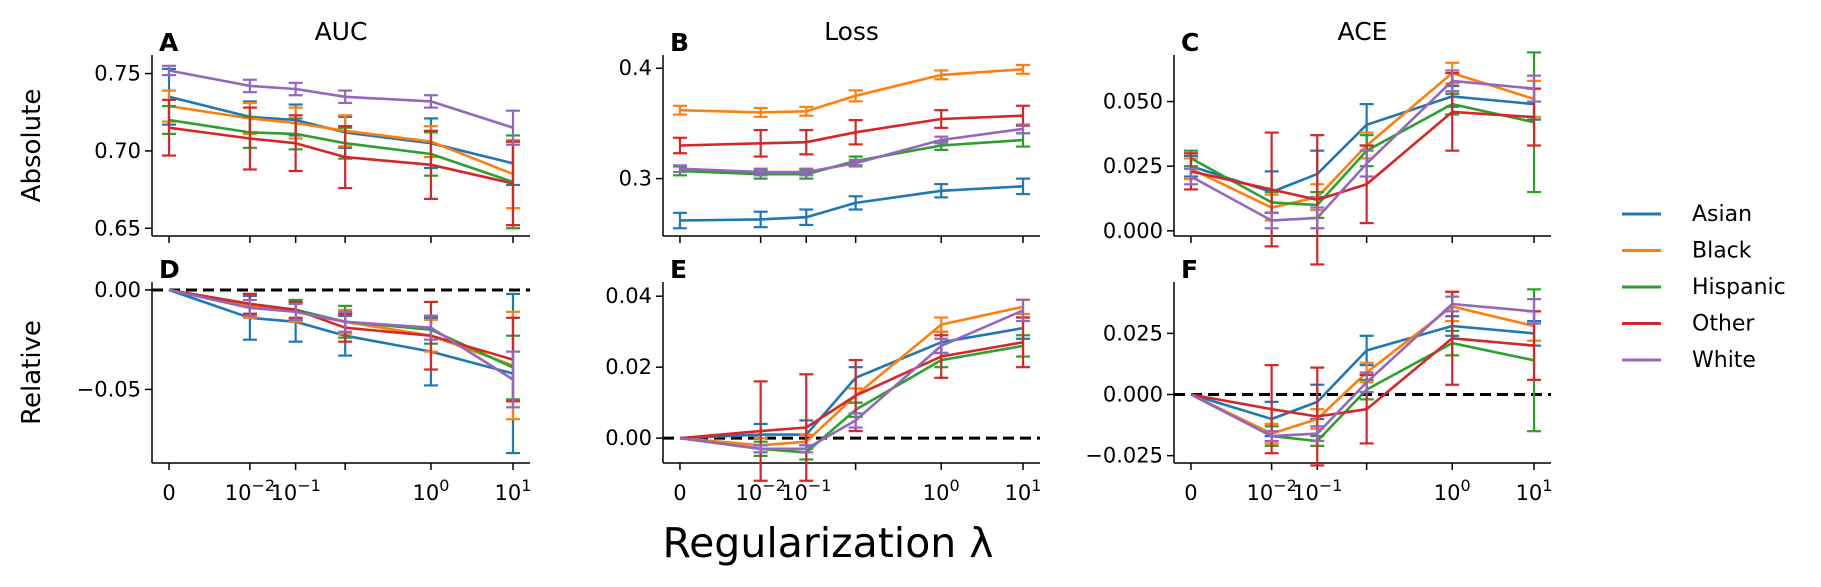 Image resolution: width=1821 pixels, height=587 pixels. I want to click on y-tick-label: 0.65, so click(117, 228).